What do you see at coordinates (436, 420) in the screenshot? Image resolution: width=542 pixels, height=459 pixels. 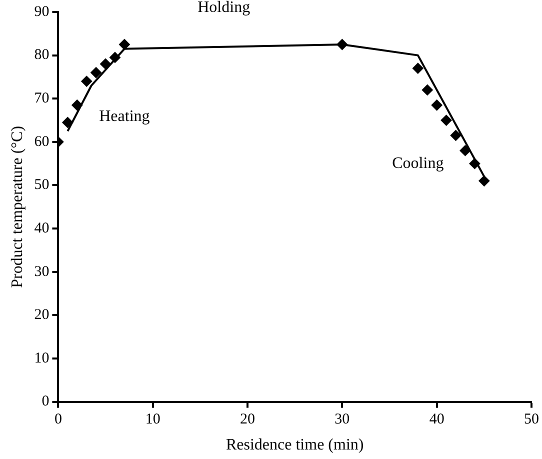 I see `x-tick-label: 40` at bounding box center [436, 420].